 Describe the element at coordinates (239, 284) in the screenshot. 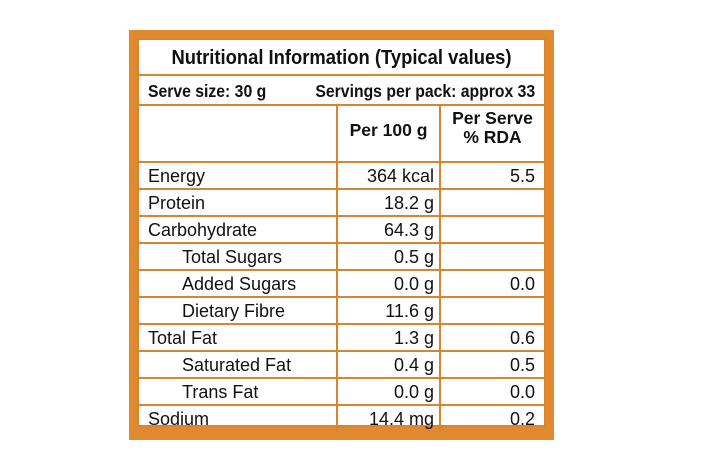

I see `nutrient-name: Added Sugars` at that location.